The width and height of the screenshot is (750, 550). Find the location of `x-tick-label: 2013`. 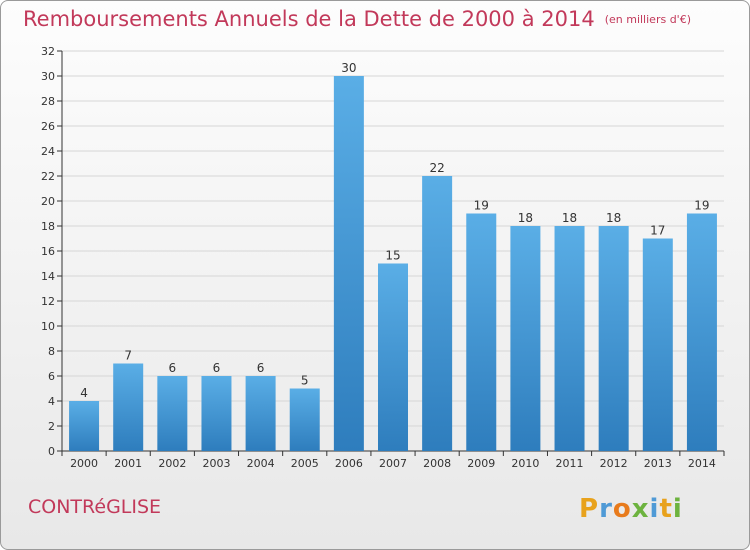

x-tick-label: 2013 is located at coordinates (658, 463).